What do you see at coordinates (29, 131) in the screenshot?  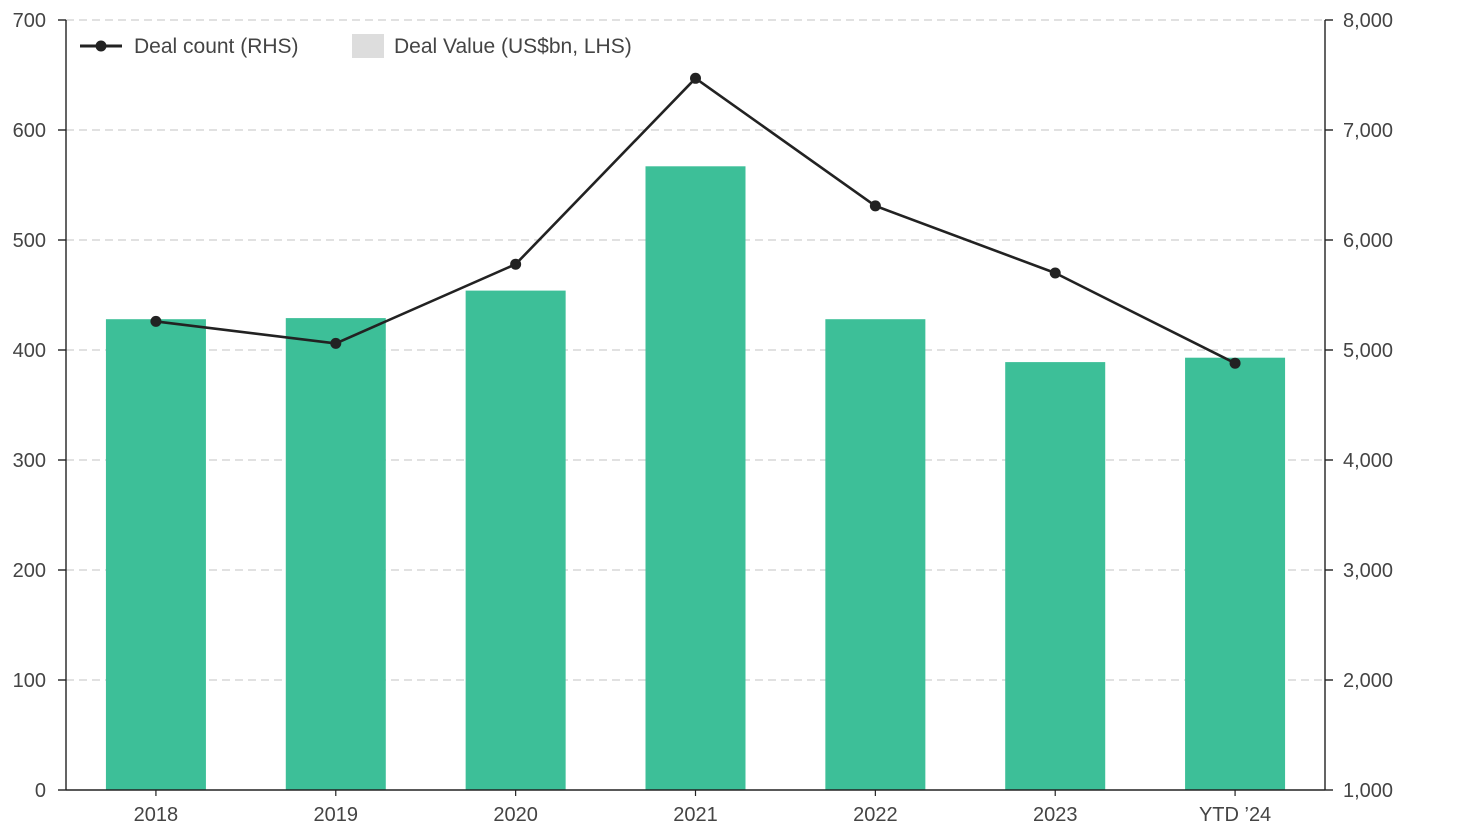 I see `left-tick-label: 600` at bounding box center [29, 131].